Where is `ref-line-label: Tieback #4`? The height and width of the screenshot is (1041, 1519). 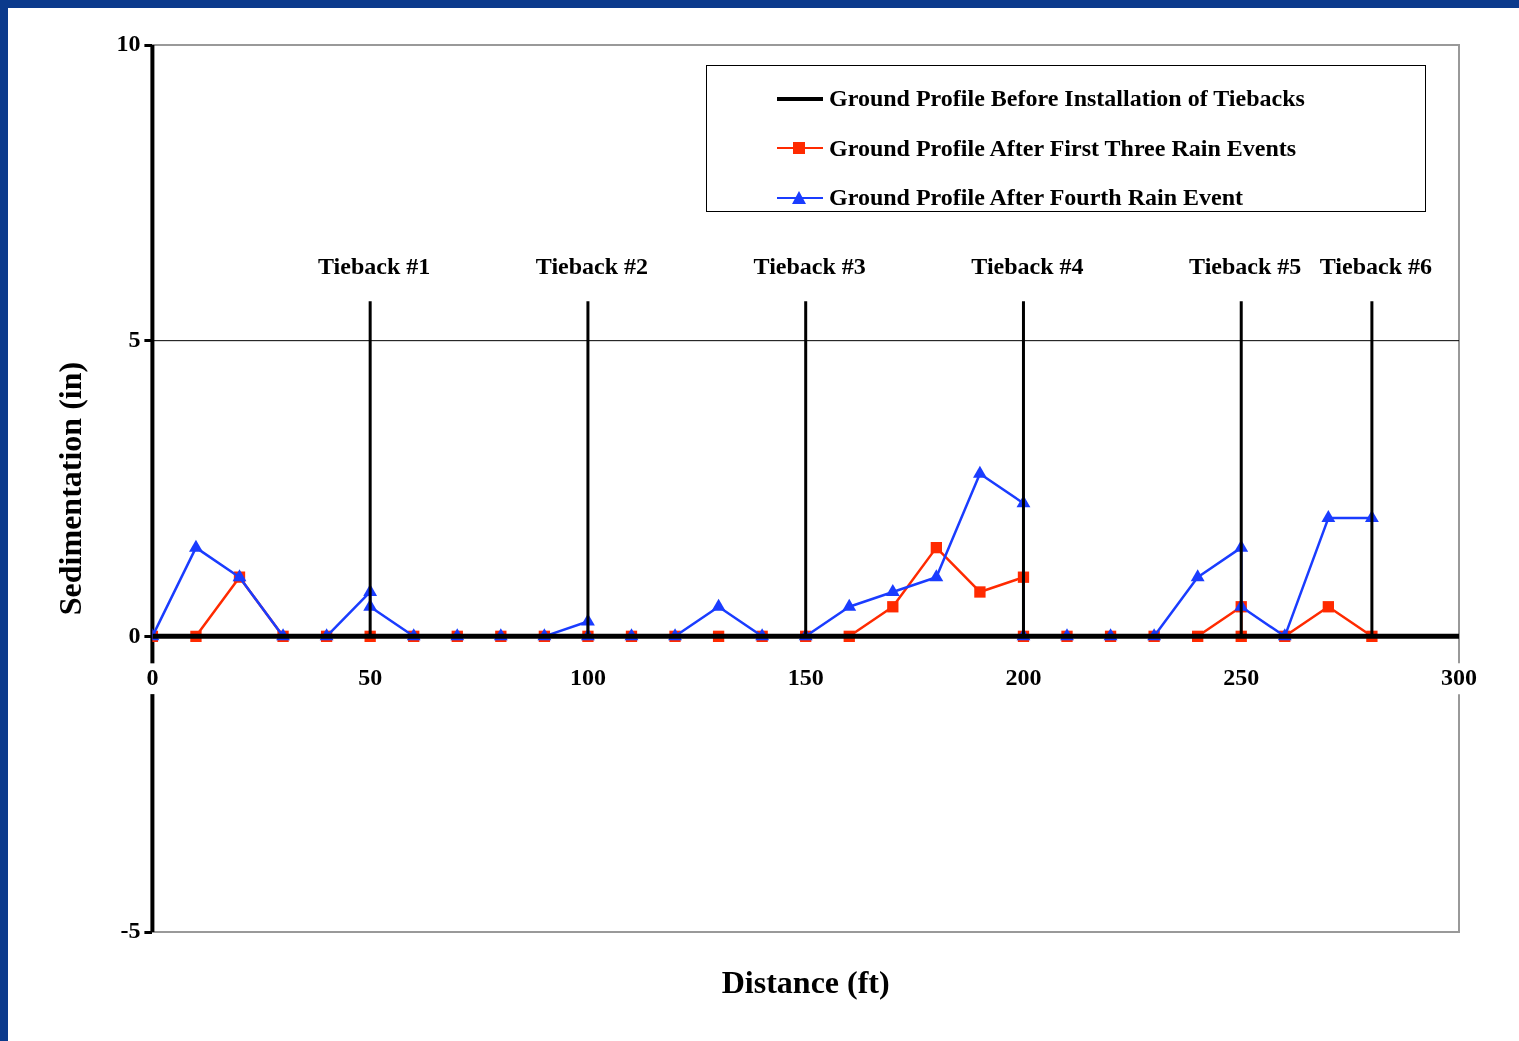
ref-line-label: Tieback #4 is located at coordinates (1027, 266).